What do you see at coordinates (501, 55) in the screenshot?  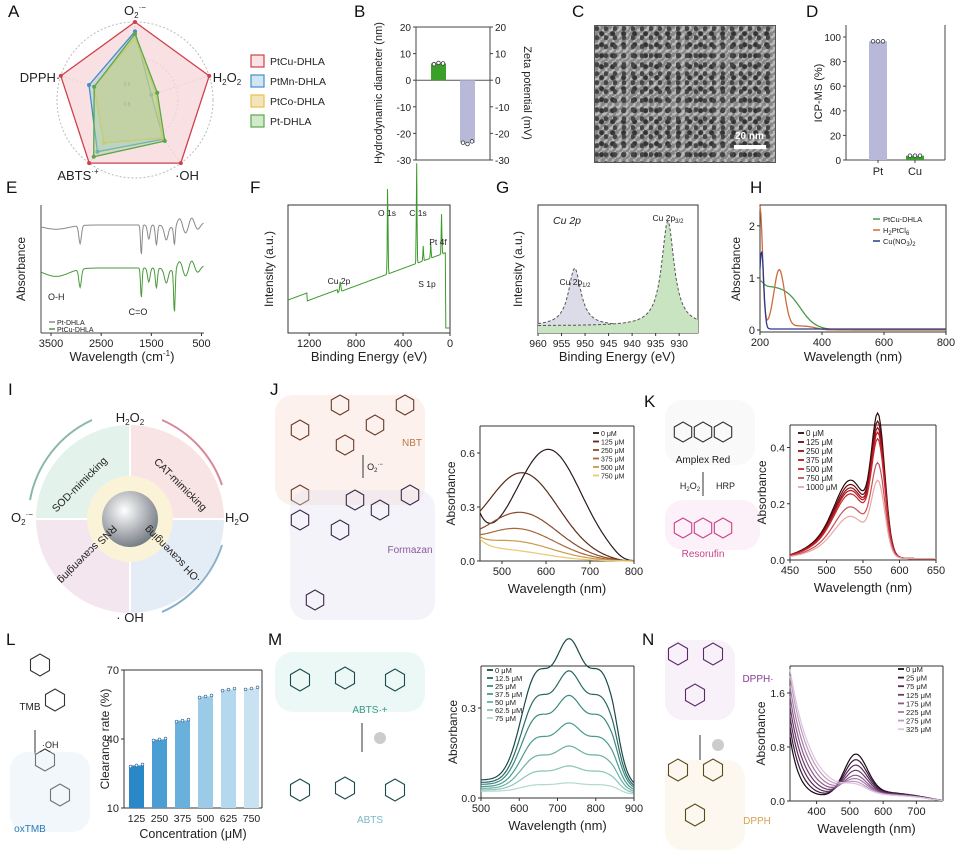 I see `y2-tick-label: 10` at bounding box center [501, 55].